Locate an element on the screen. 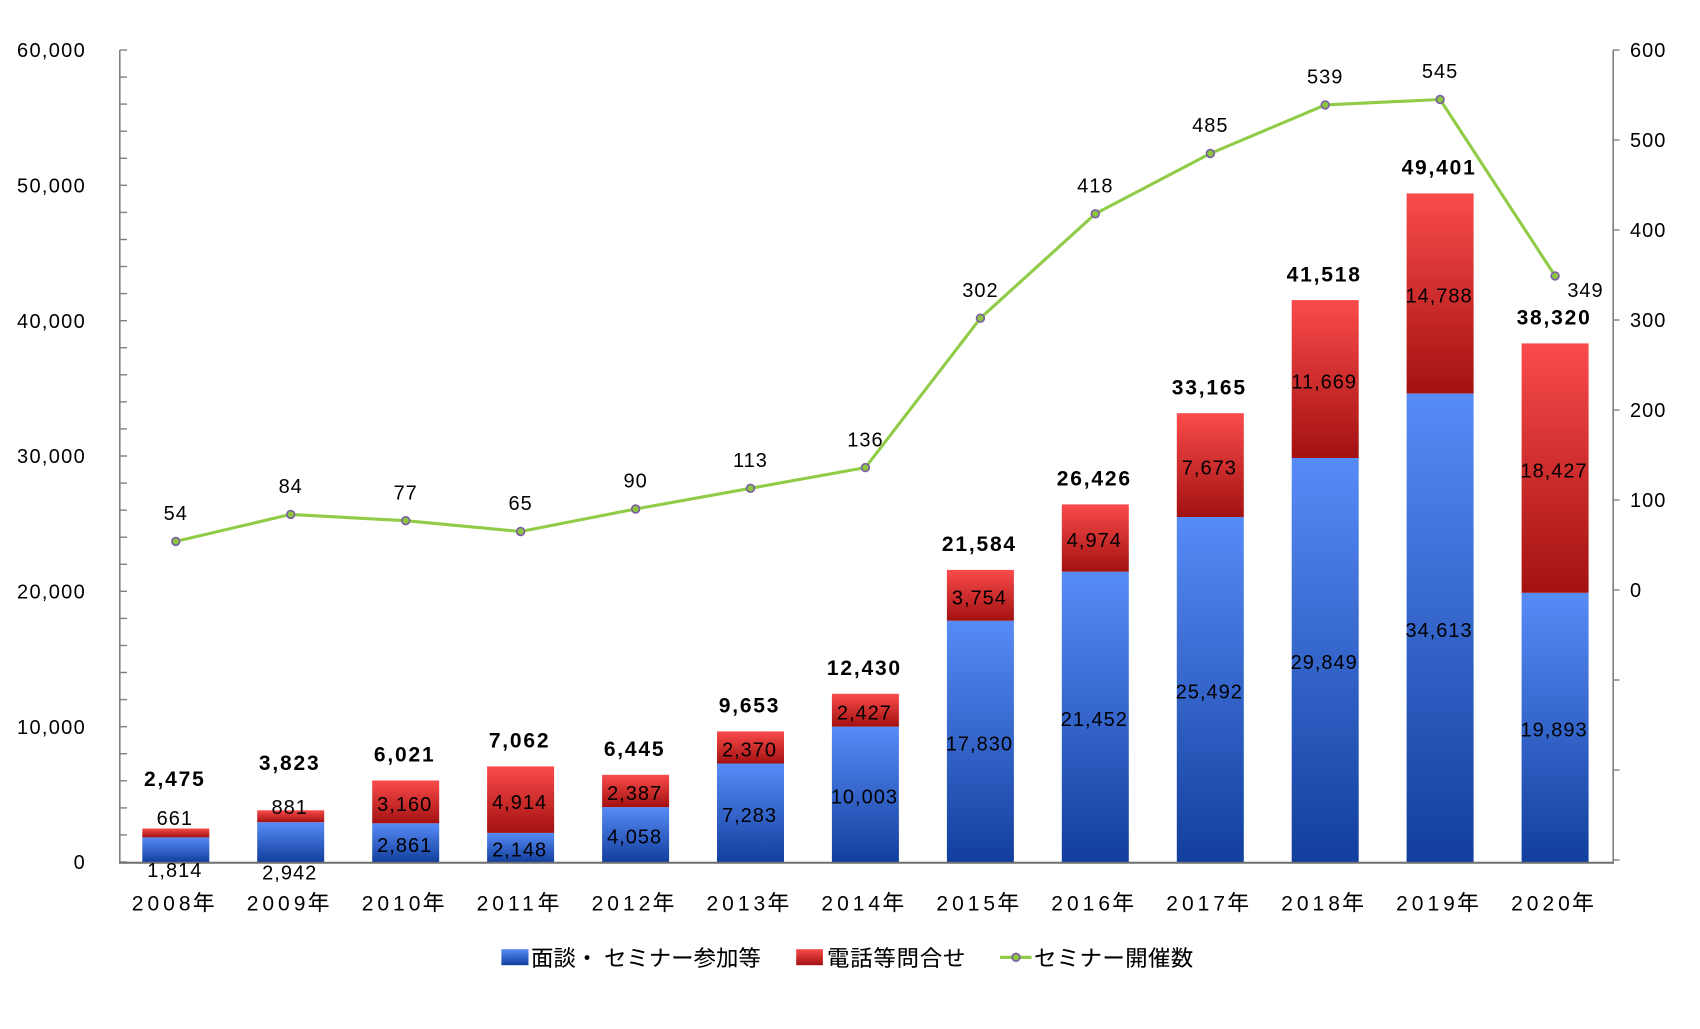 Image resolution: width=1700 pixels, height=1029 pixels. svg-text: 2,370 is located at coordinates (749, 751).